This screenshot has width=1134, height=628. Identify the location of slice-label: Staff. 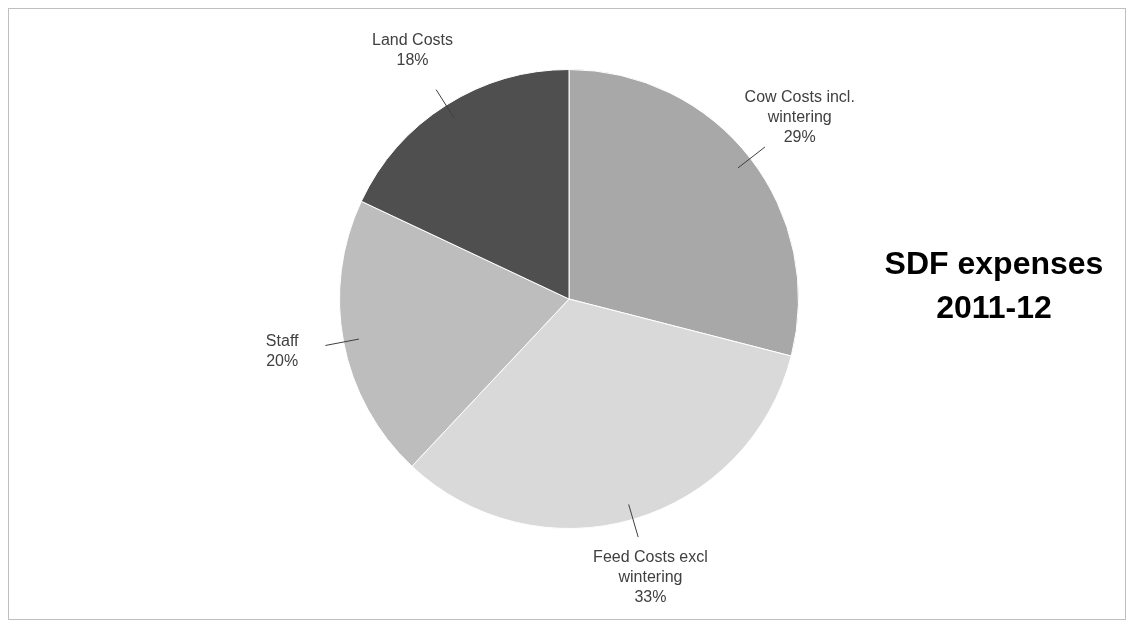
(282, 341).